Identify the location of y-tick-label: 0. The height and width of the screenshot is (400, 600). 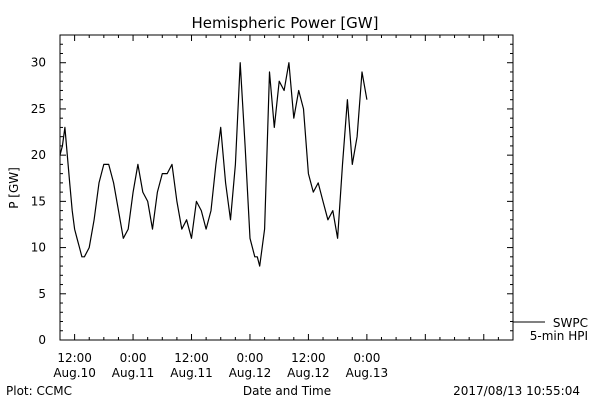
(42, 340).